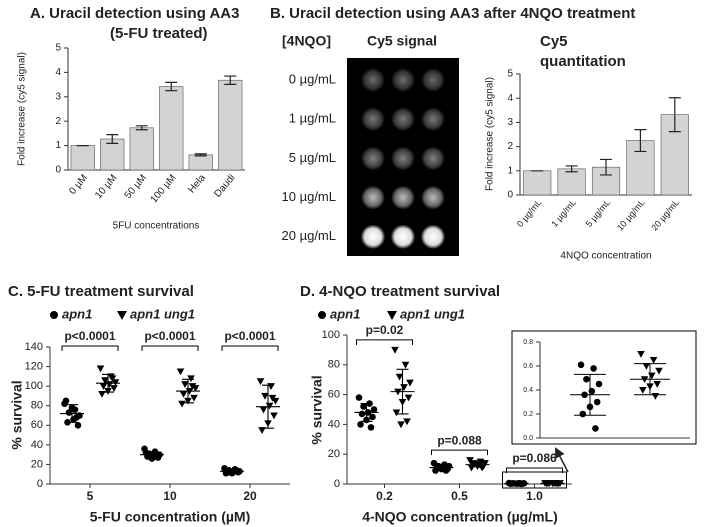  I want to click on x-tick-label: 0.2, so click(384, 496).